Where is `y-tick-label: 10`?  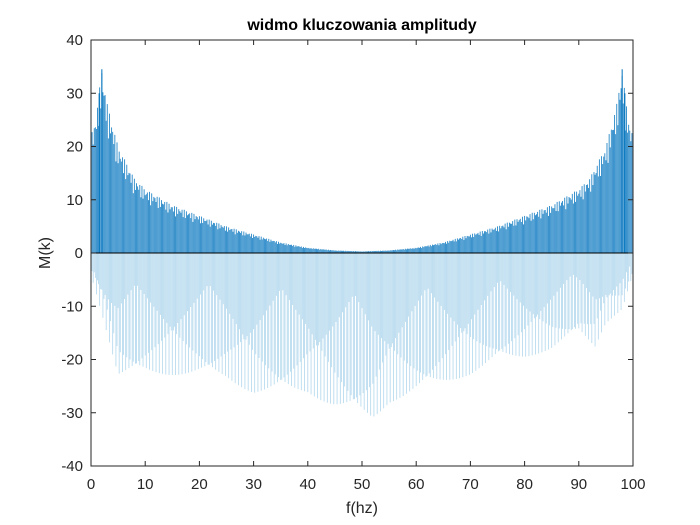
y-tick-label: 10 is located at coordinates (74, 200).